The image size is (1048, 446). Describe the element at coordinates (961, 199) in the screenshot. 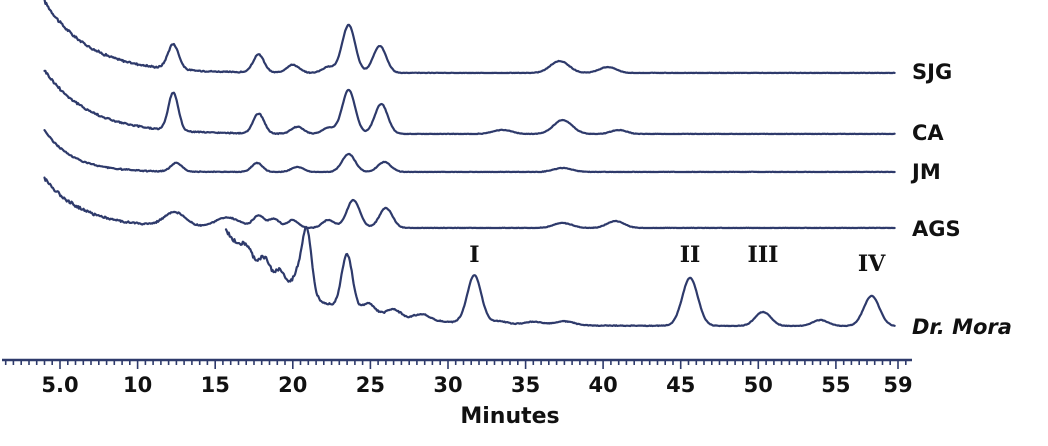

I see `series-labels-group: SJG CA JM AGS Dr. Mora` at that location.